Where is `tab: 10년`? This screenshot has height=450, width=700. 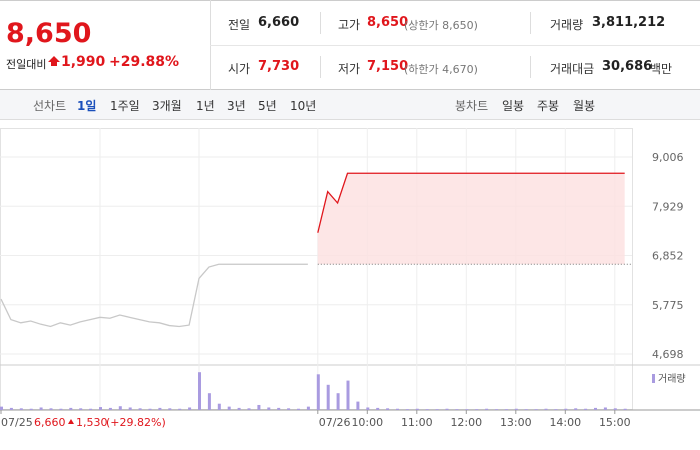
tab: 10년 is located at coordinates (303, 106).